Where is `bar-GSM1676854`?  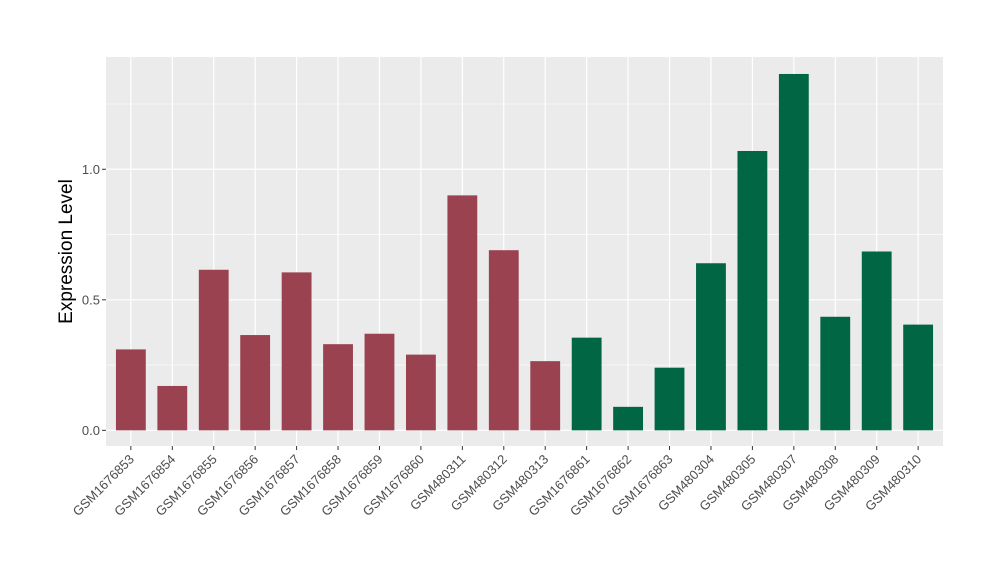 bar-GSM1676854 is located at coordinates (172, 408).